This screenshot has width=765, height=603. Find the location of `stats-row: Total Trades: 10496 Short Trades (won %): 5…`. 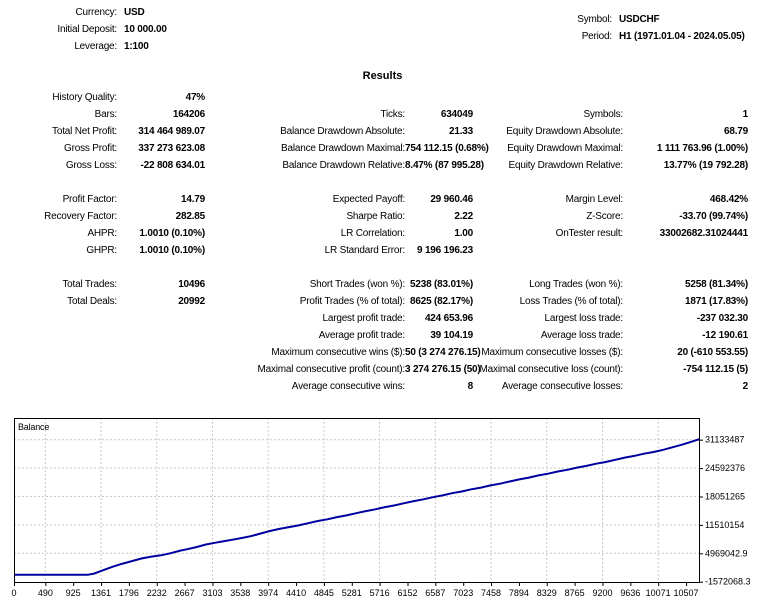

stats-row: Total Trades: 10496 Short Trades (won %): 5… is located at coordinates (382, 284).